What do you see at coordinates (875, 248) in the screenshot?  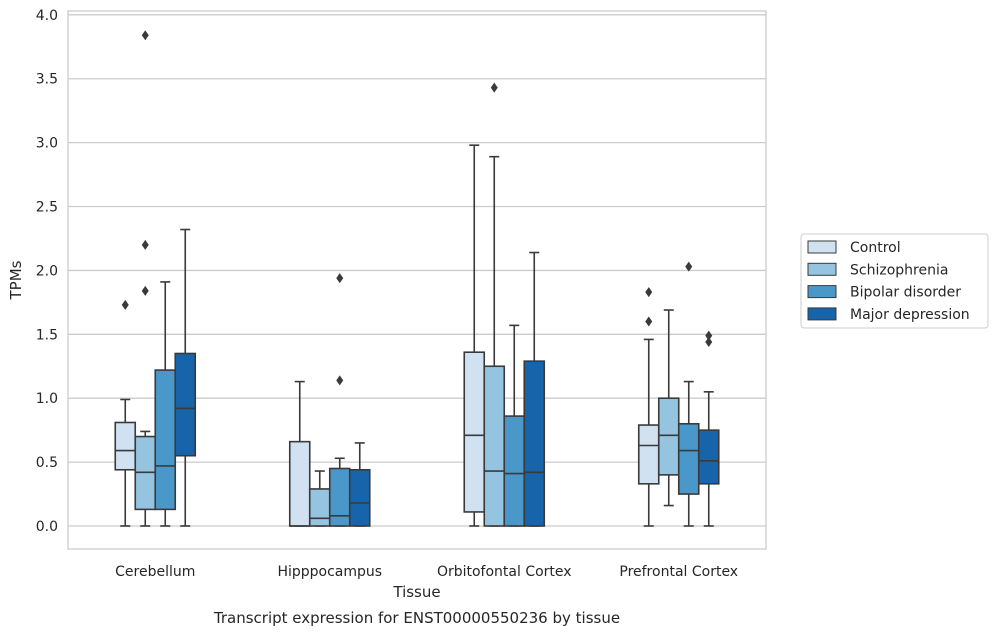 I see `legend-label: Control` at bounding box center [875, 248].